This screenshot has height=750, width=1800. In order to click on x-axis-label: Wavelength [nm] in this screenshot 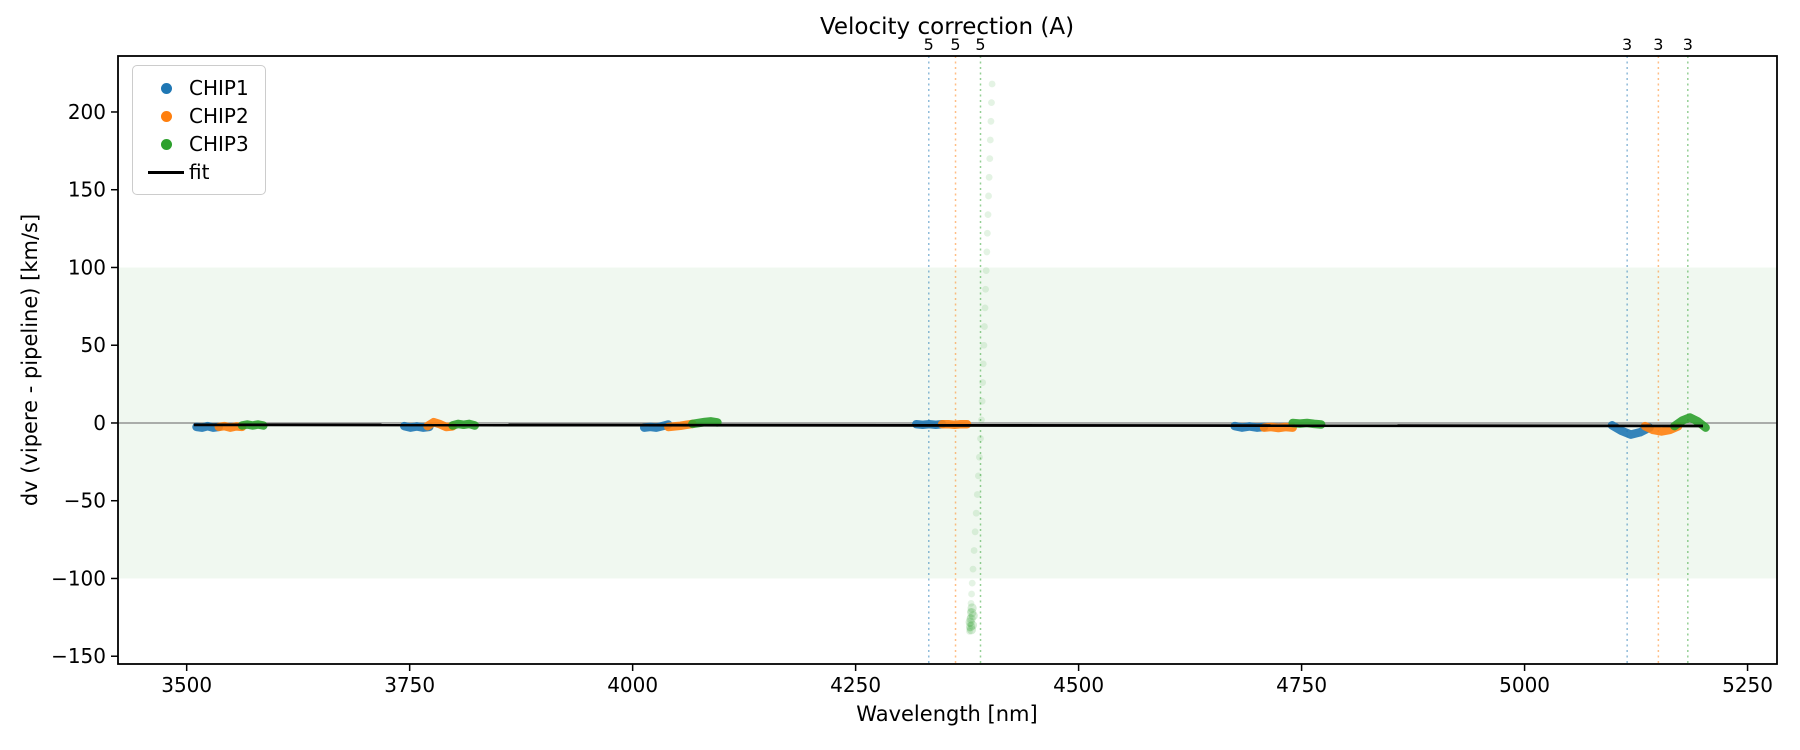, I will do `click(947, 714)`.